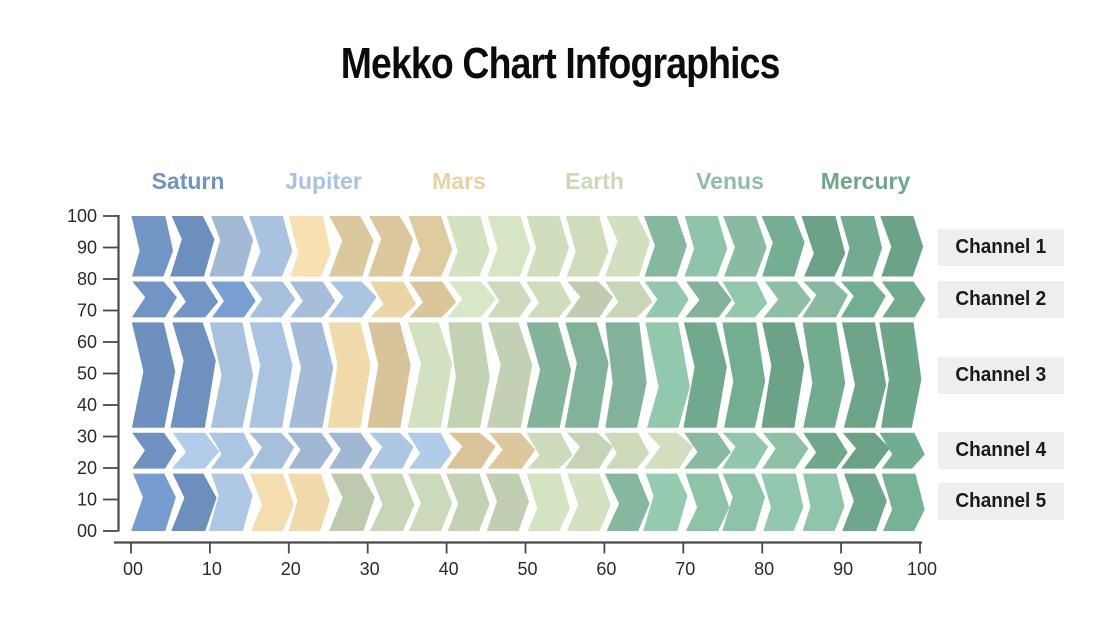 The image size is (1120, 630). I want to click on legend-item-mercury: Mercury, so click(865, 181).